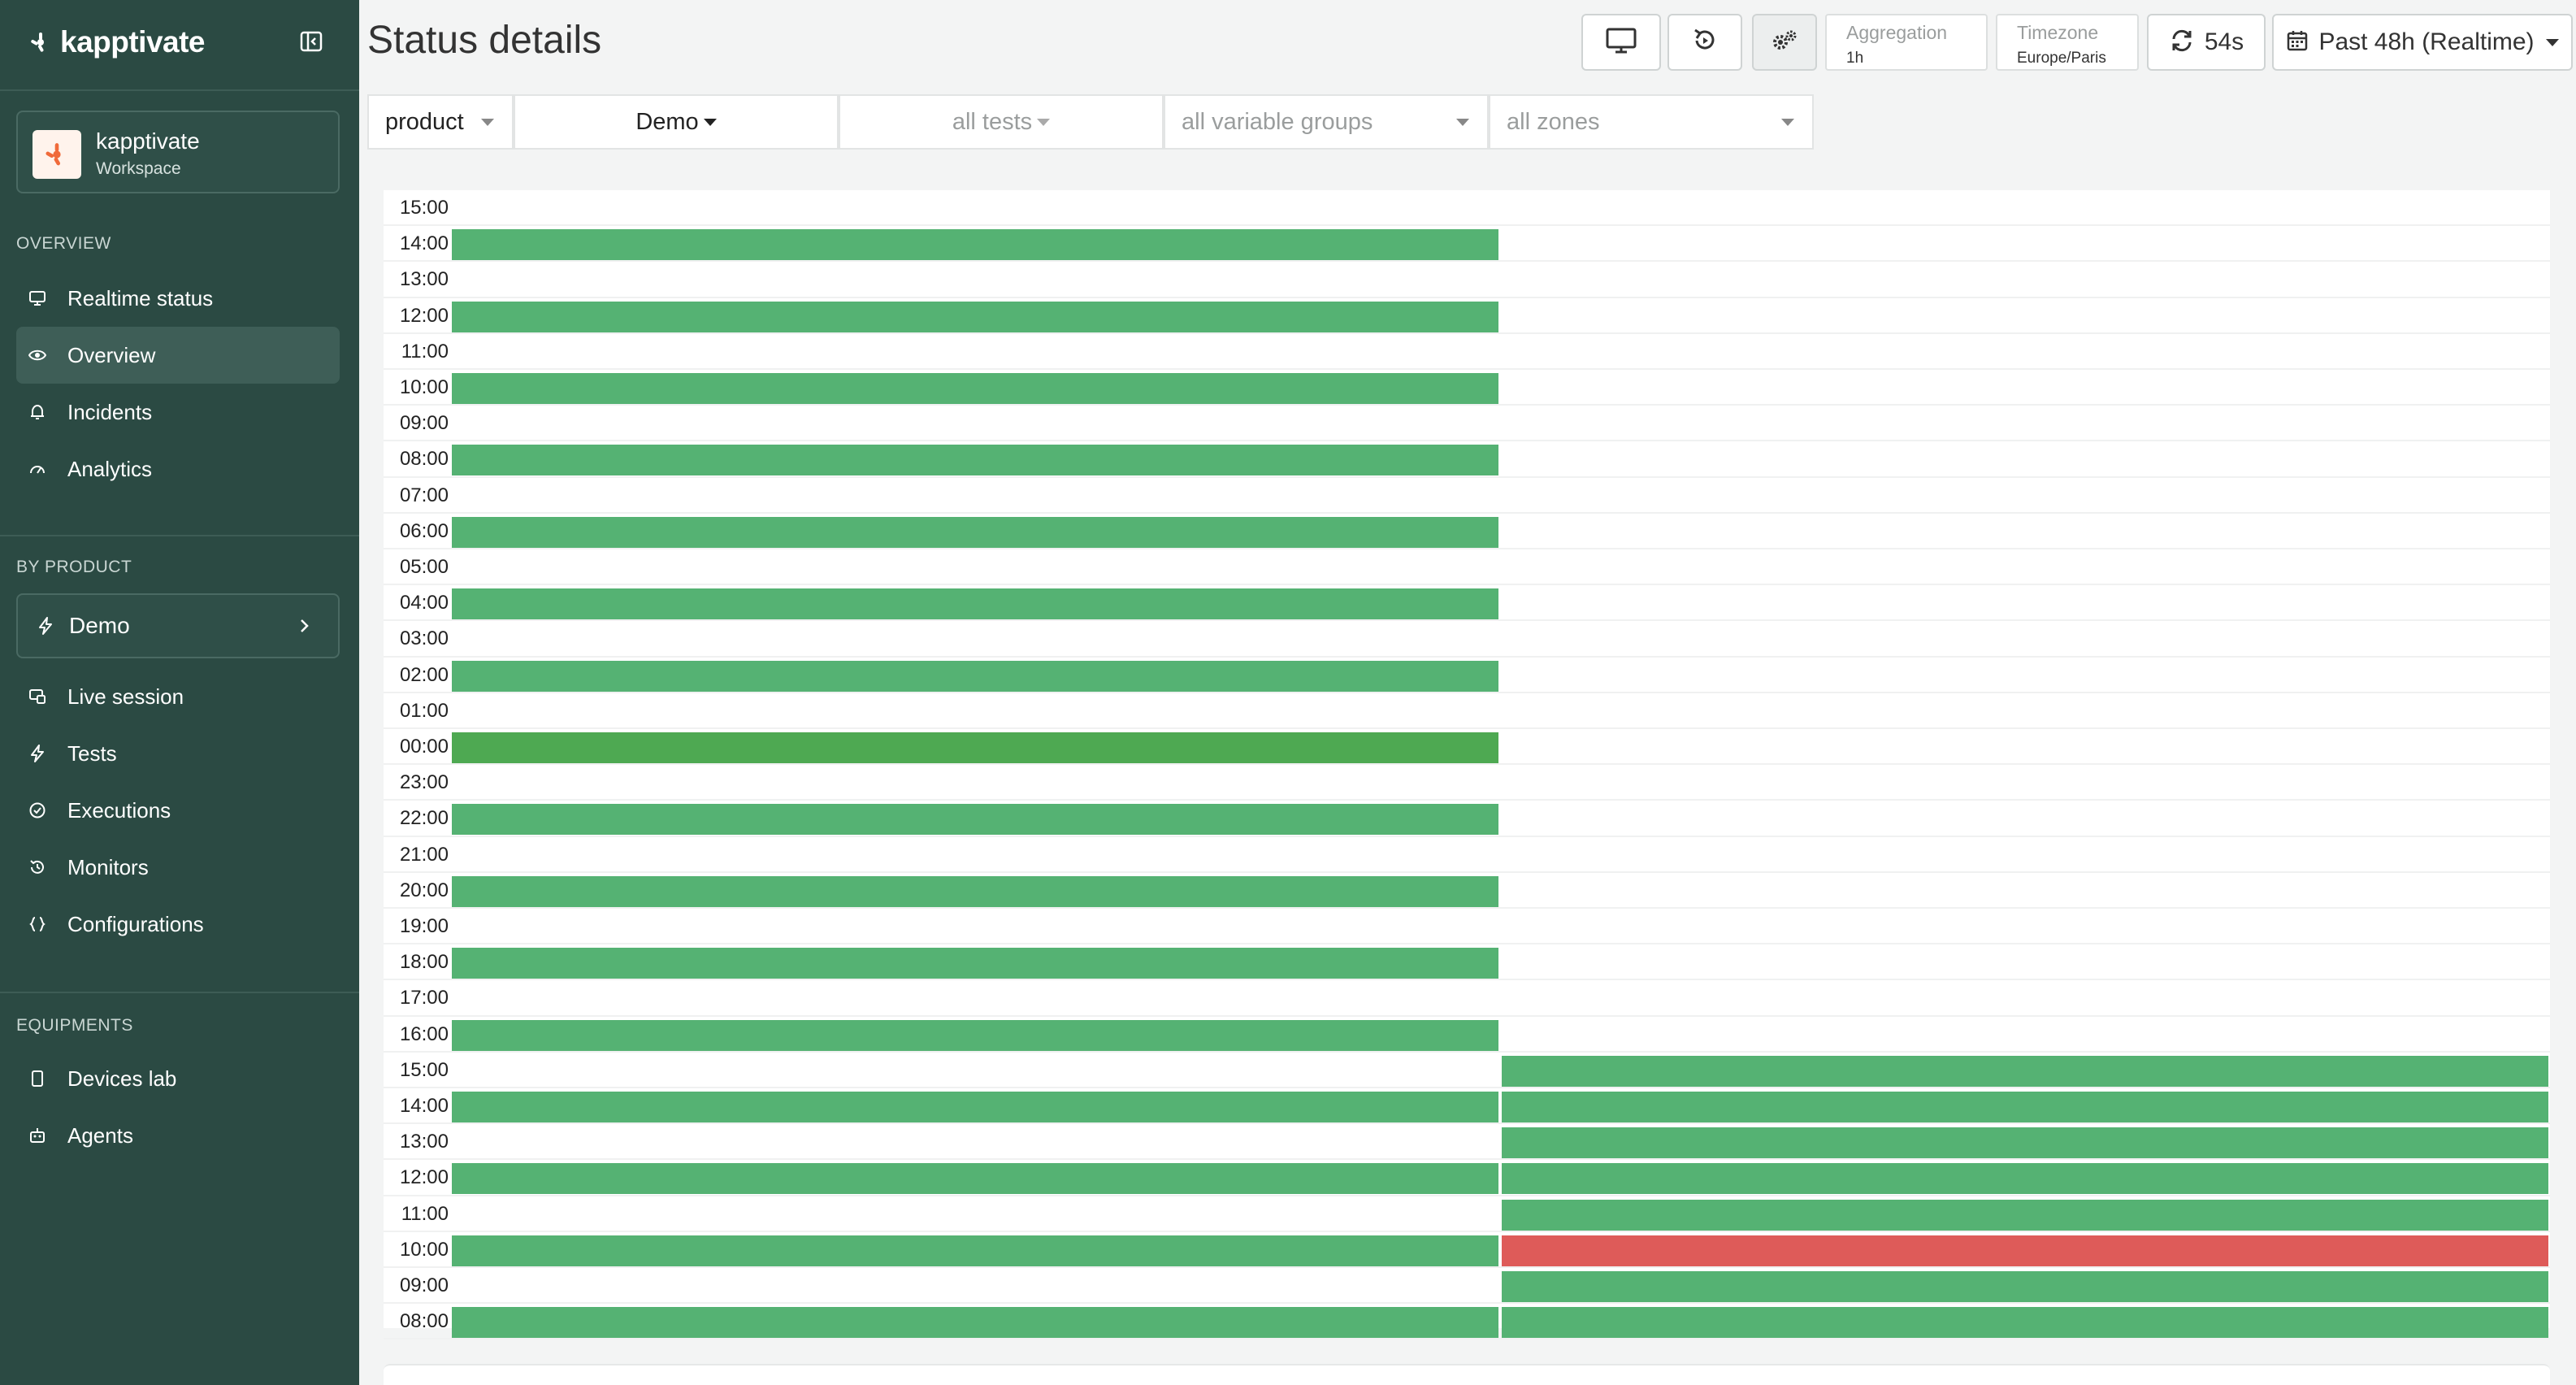  What do you see at coordinates (126, 696) in the screenshot?
I see `sidebar-item-label: Live session` at bounding box center [126, 696].